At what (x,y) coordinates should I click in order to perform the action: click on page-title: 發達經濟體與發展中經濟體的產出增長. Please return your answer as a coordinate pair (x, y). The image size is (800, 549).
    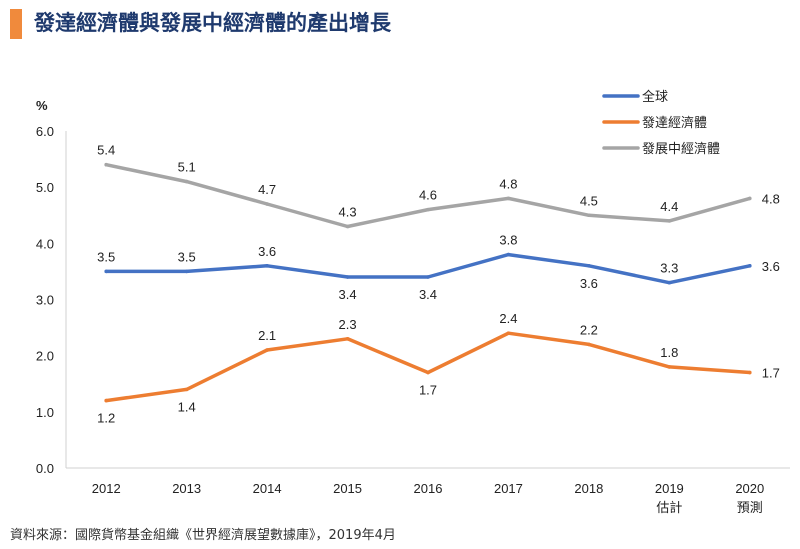
    Looking at the image, I should click on (212, 23).